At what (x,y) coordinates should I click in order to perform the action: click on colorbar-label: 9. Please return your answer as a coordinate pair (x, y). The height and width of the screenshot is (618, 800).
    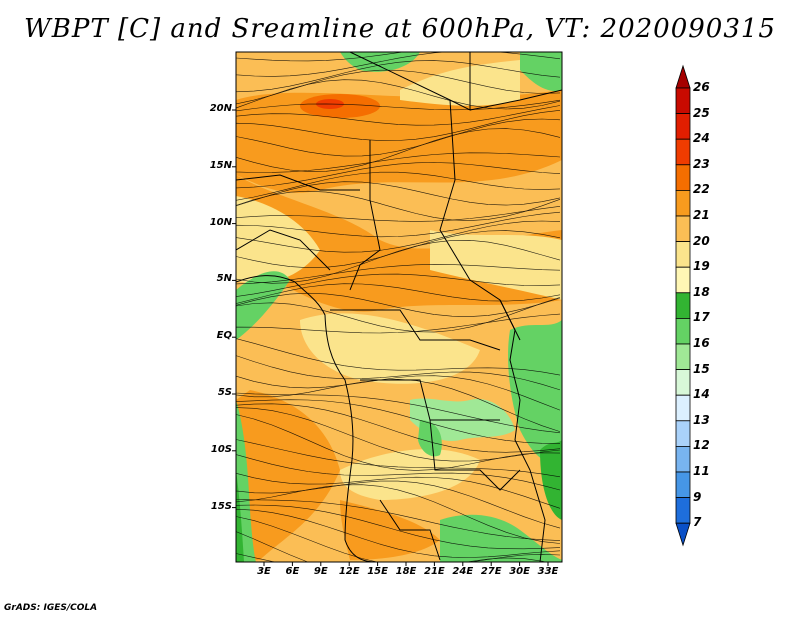
    Looking at the image, I should click on (697, 496).